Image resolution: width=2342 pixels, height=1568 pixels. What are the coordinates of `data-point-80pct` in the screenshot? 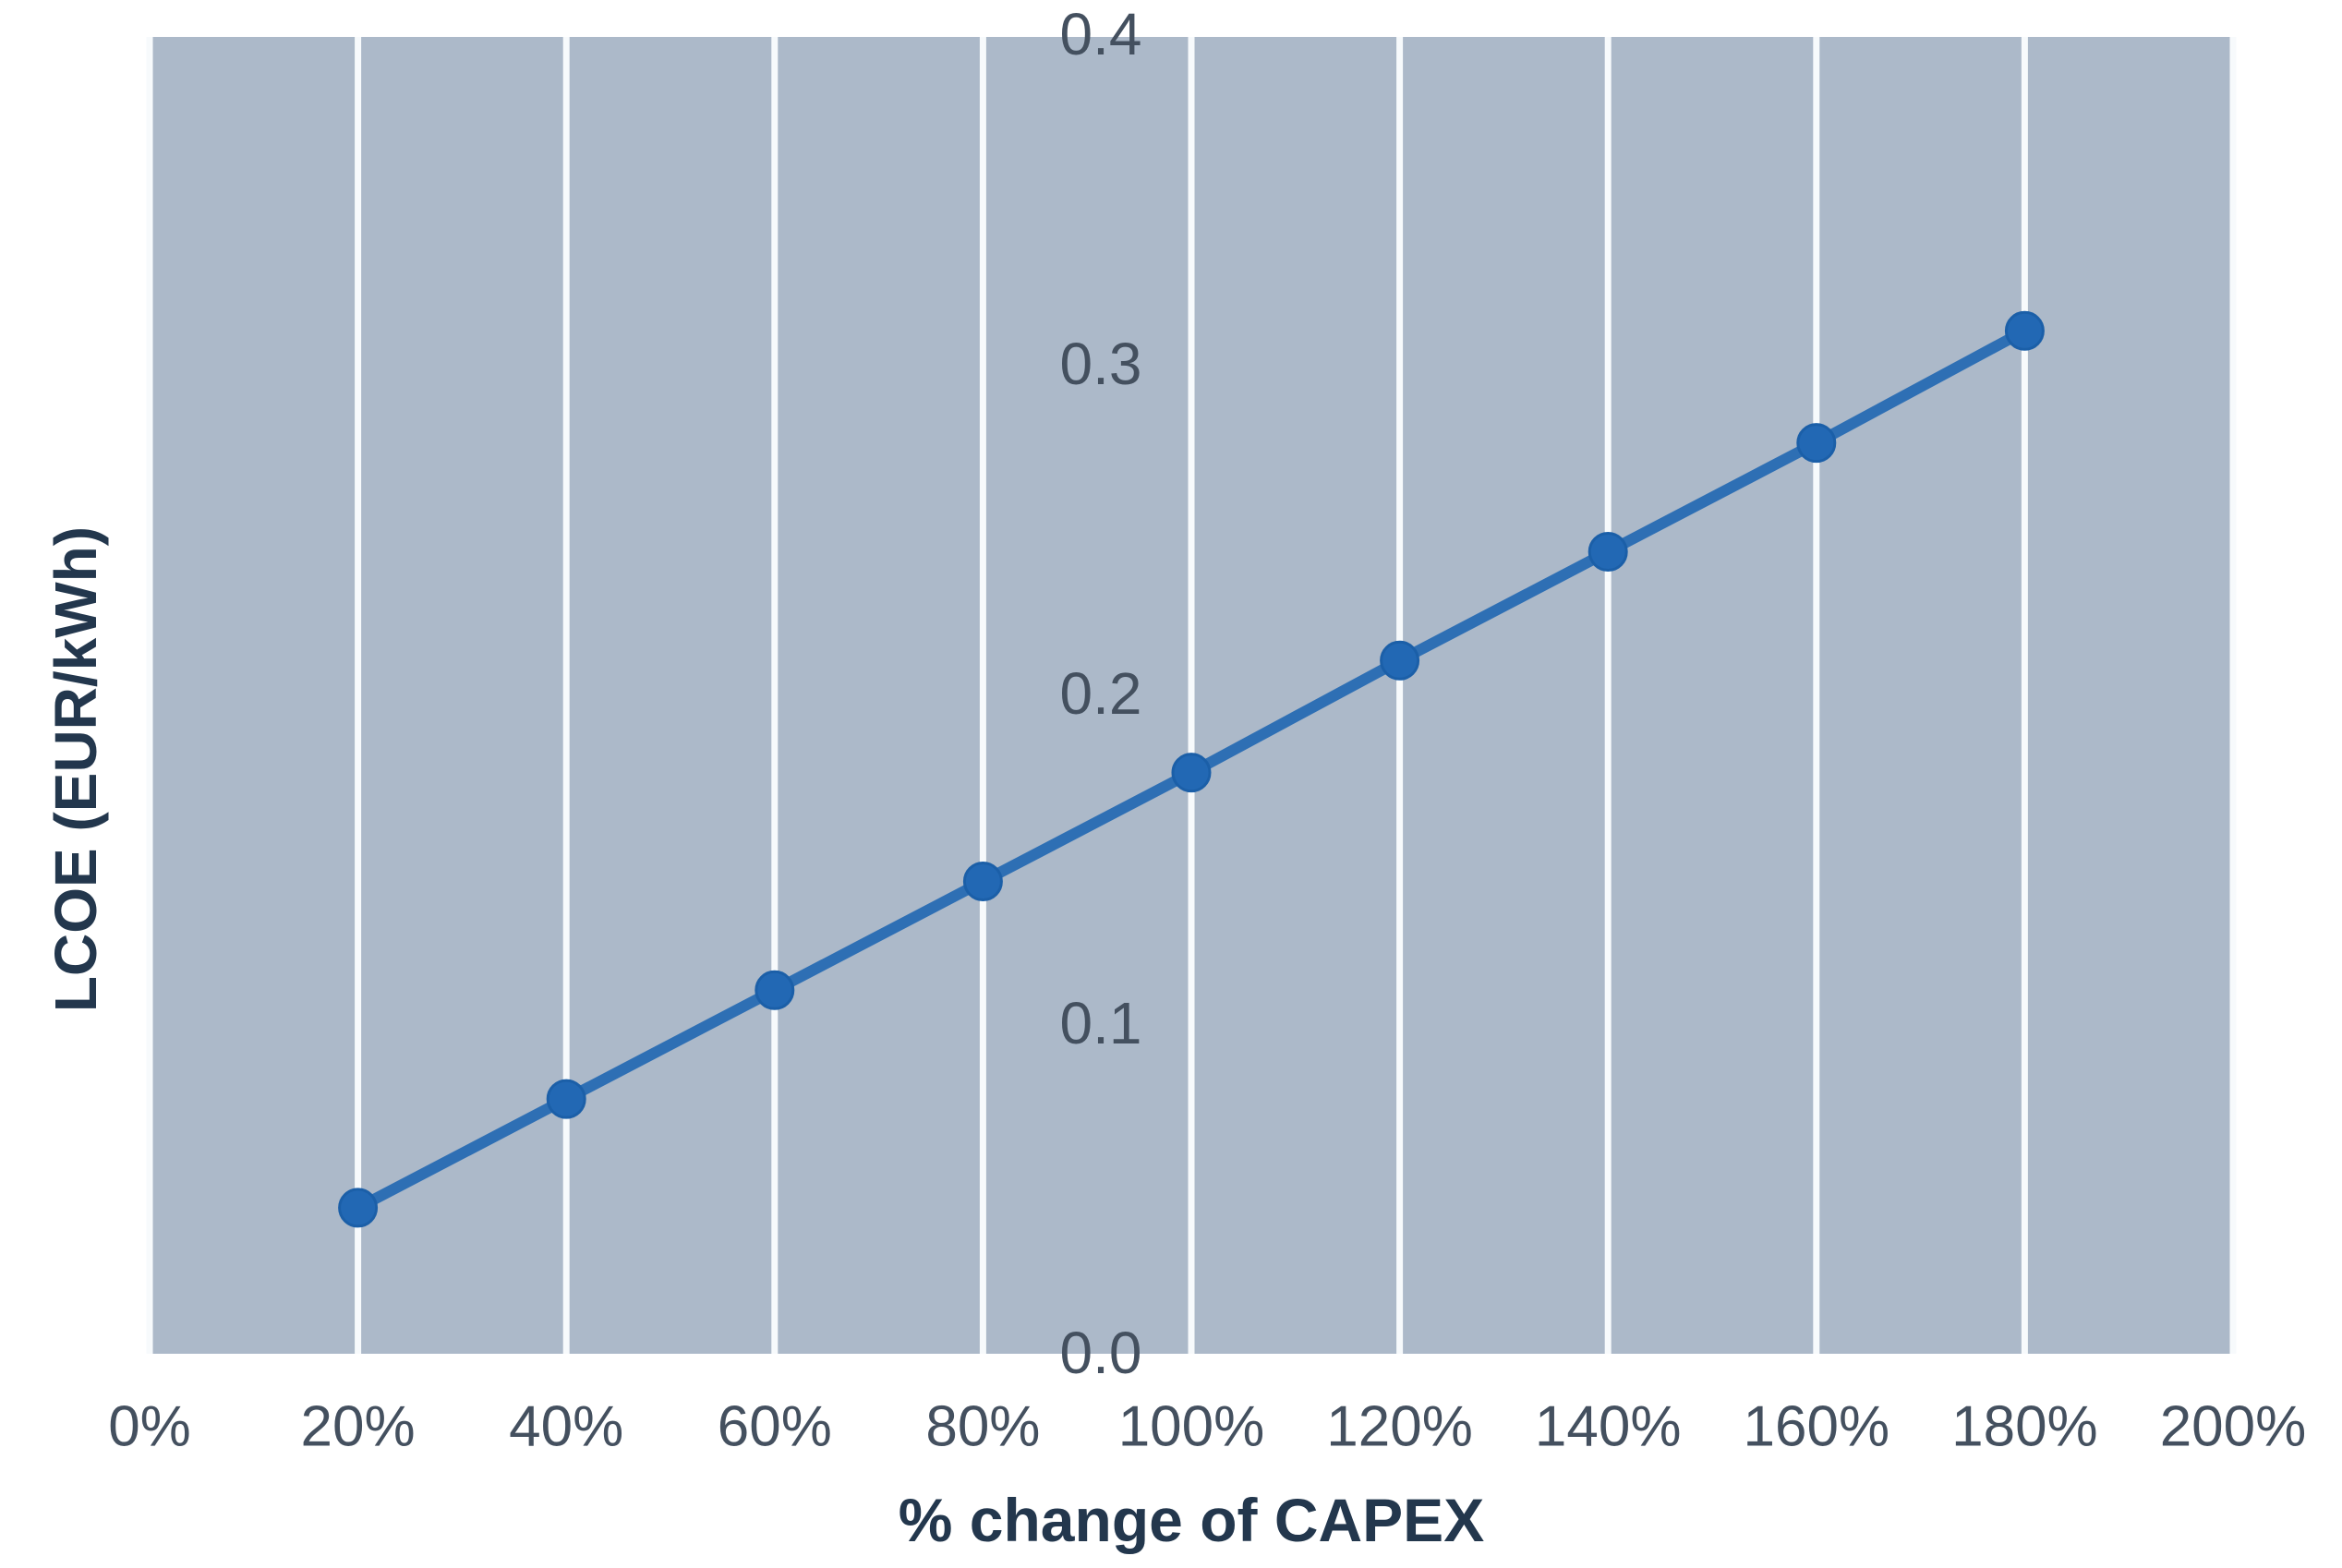 It's located at (983, 881).